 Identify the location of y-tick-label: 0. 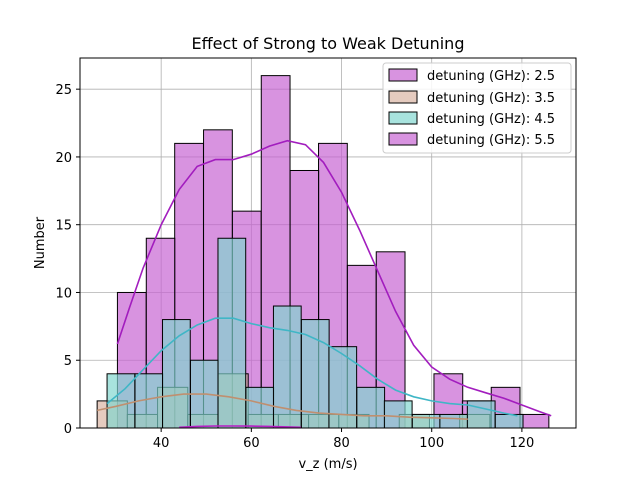
(68, 429).